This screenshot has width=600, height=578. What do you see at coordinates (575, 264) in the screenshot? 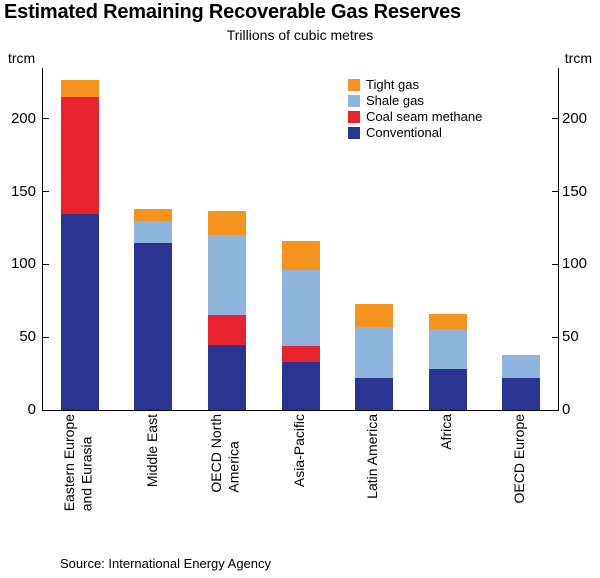
I see `y-axis-label-right: 100` at bounding box center [575, 264].